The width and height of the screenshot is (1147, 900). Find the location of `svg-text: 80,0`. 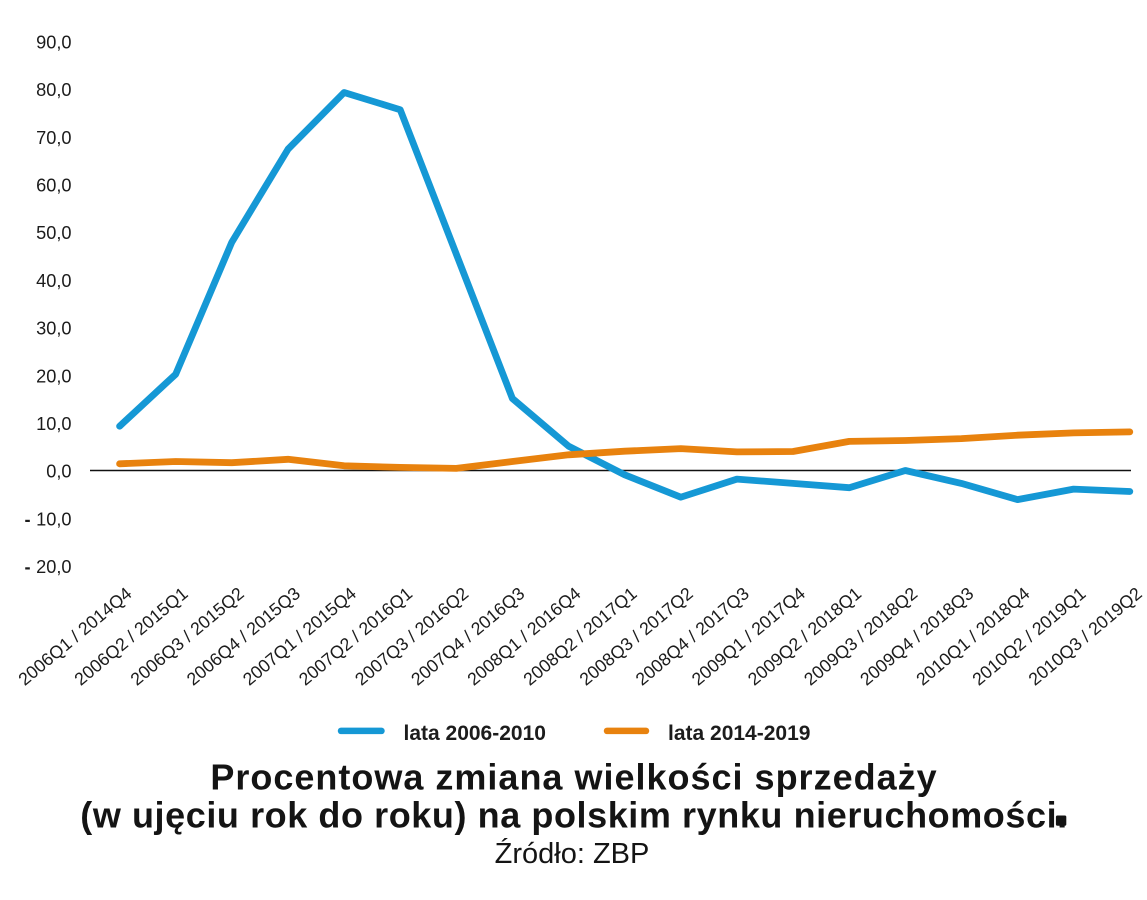

svg-text: 80,0 is located at coordinates (53, 90).